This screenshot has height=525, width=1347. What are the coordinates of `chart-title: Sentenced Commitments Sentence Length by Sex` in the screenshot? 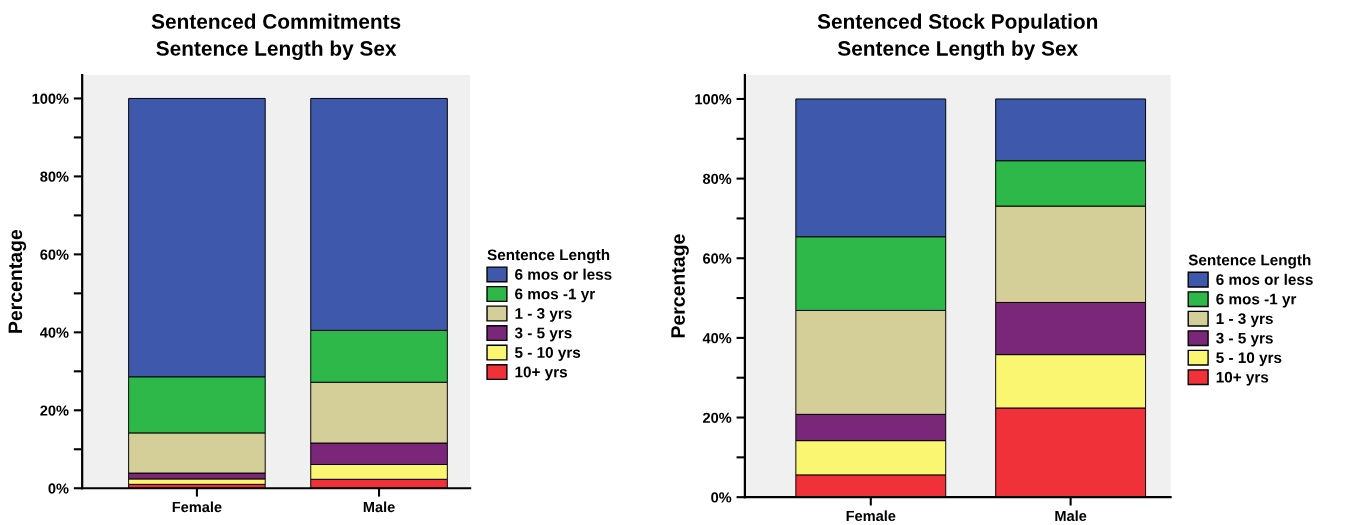 It's located at (276, 37).